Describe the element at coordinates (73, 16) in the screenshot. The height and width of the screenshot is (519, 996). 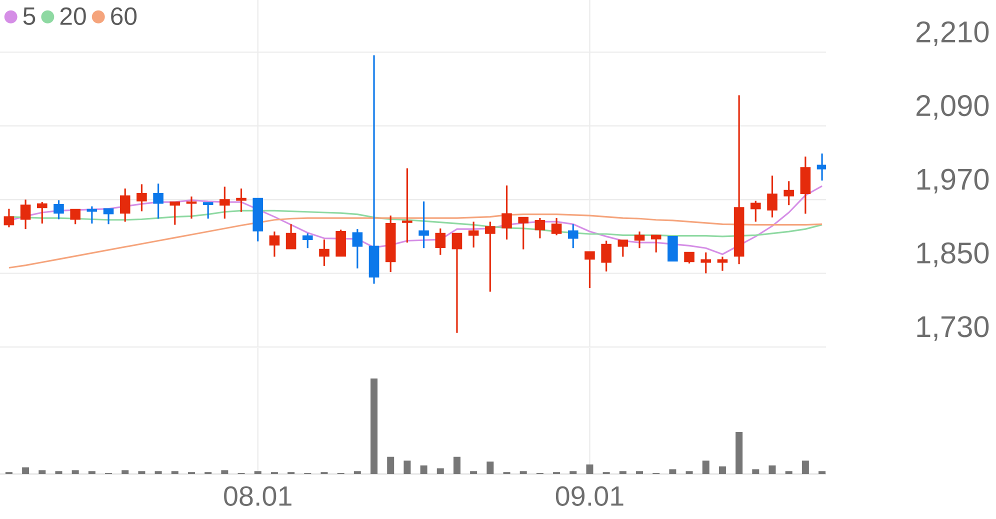
I see `legend-label: 20` at that location.